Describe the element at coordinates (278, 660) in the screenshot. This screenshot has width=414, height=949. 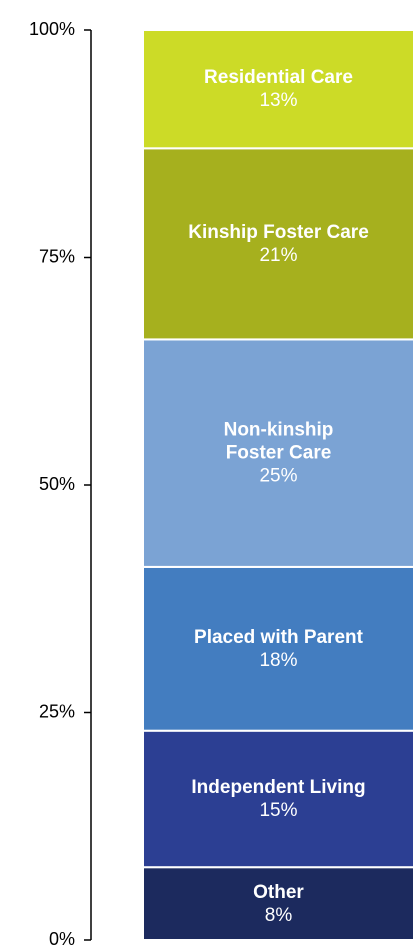
I see `segment-value: 18%` at that location.